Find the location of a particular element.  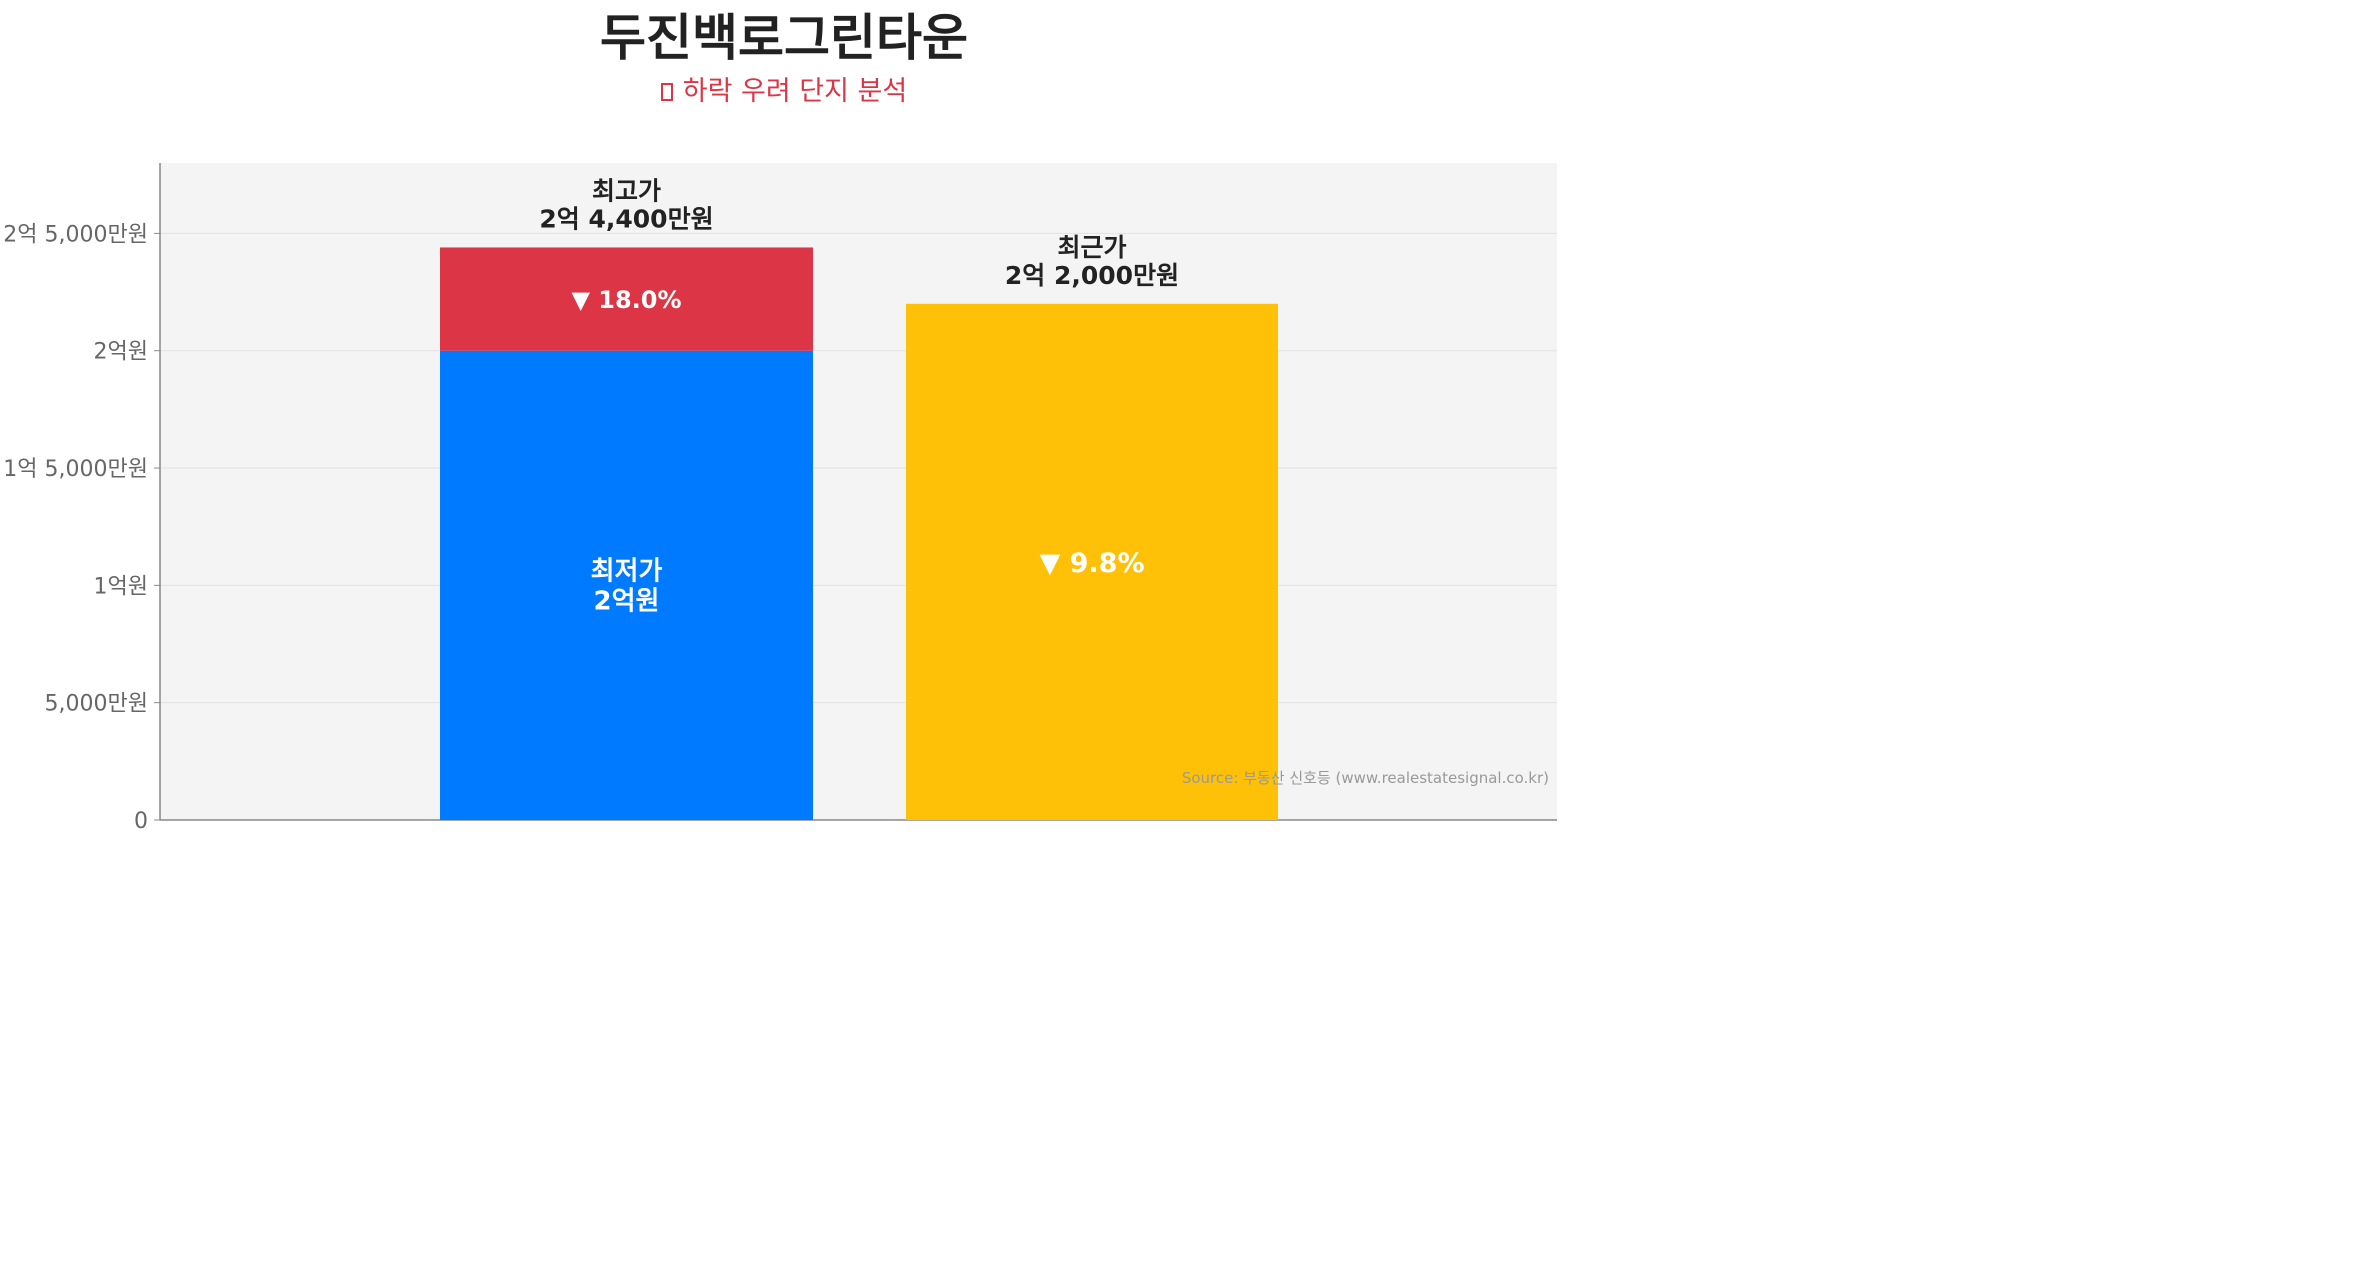

y-tick-label: 2억 5,000만원 is located at coordinates (75, 234).